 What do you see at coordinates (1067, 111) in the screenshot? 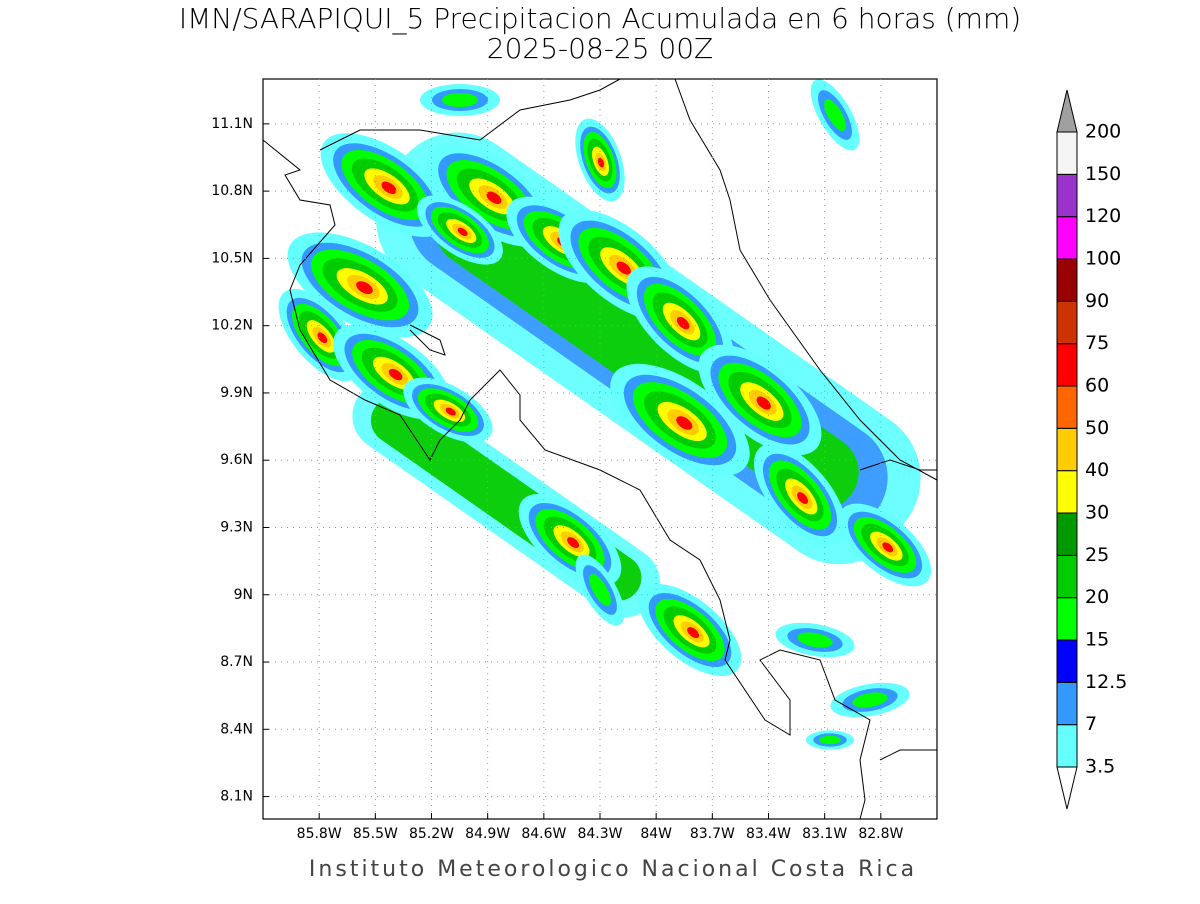
I see `colorbar-over` at bounding box center [1067, 111].